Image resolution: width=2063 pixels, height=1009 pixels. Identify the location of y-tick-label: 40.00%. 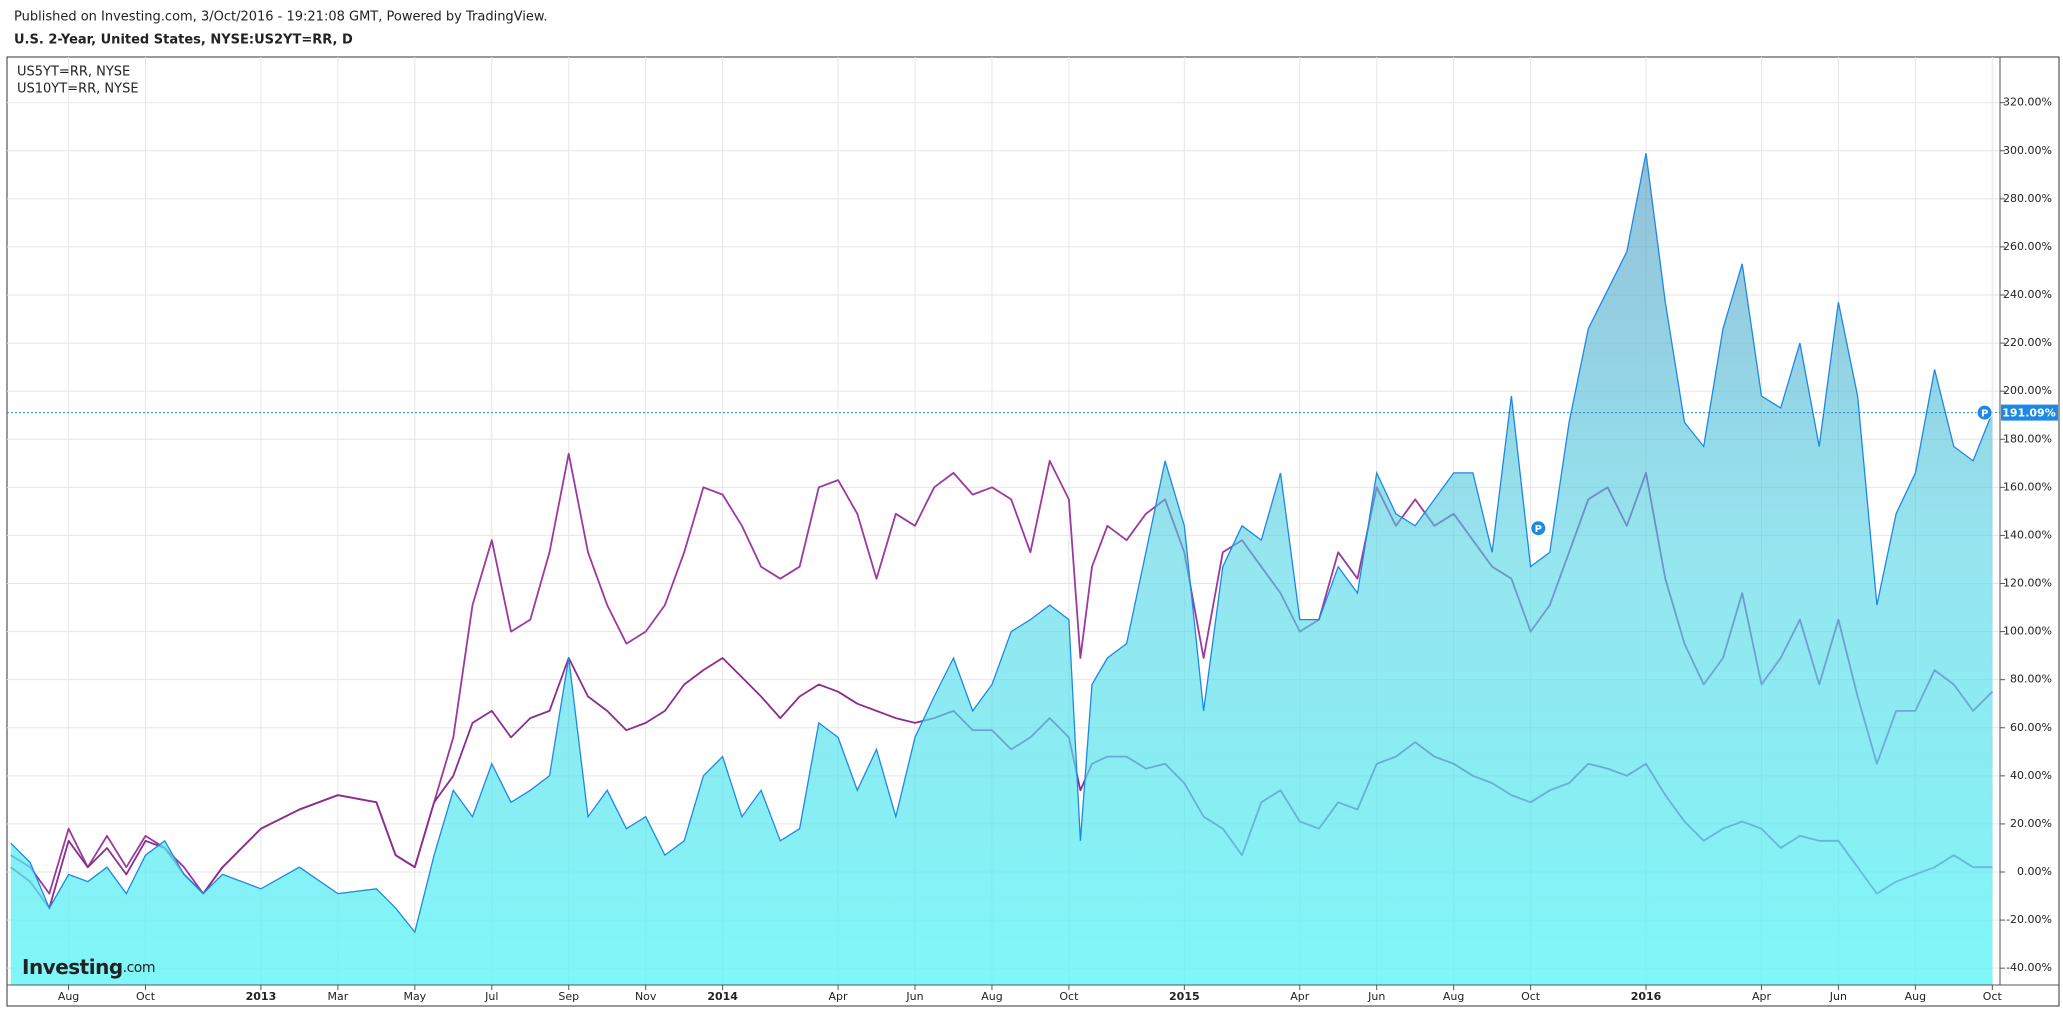
(2031, 775).